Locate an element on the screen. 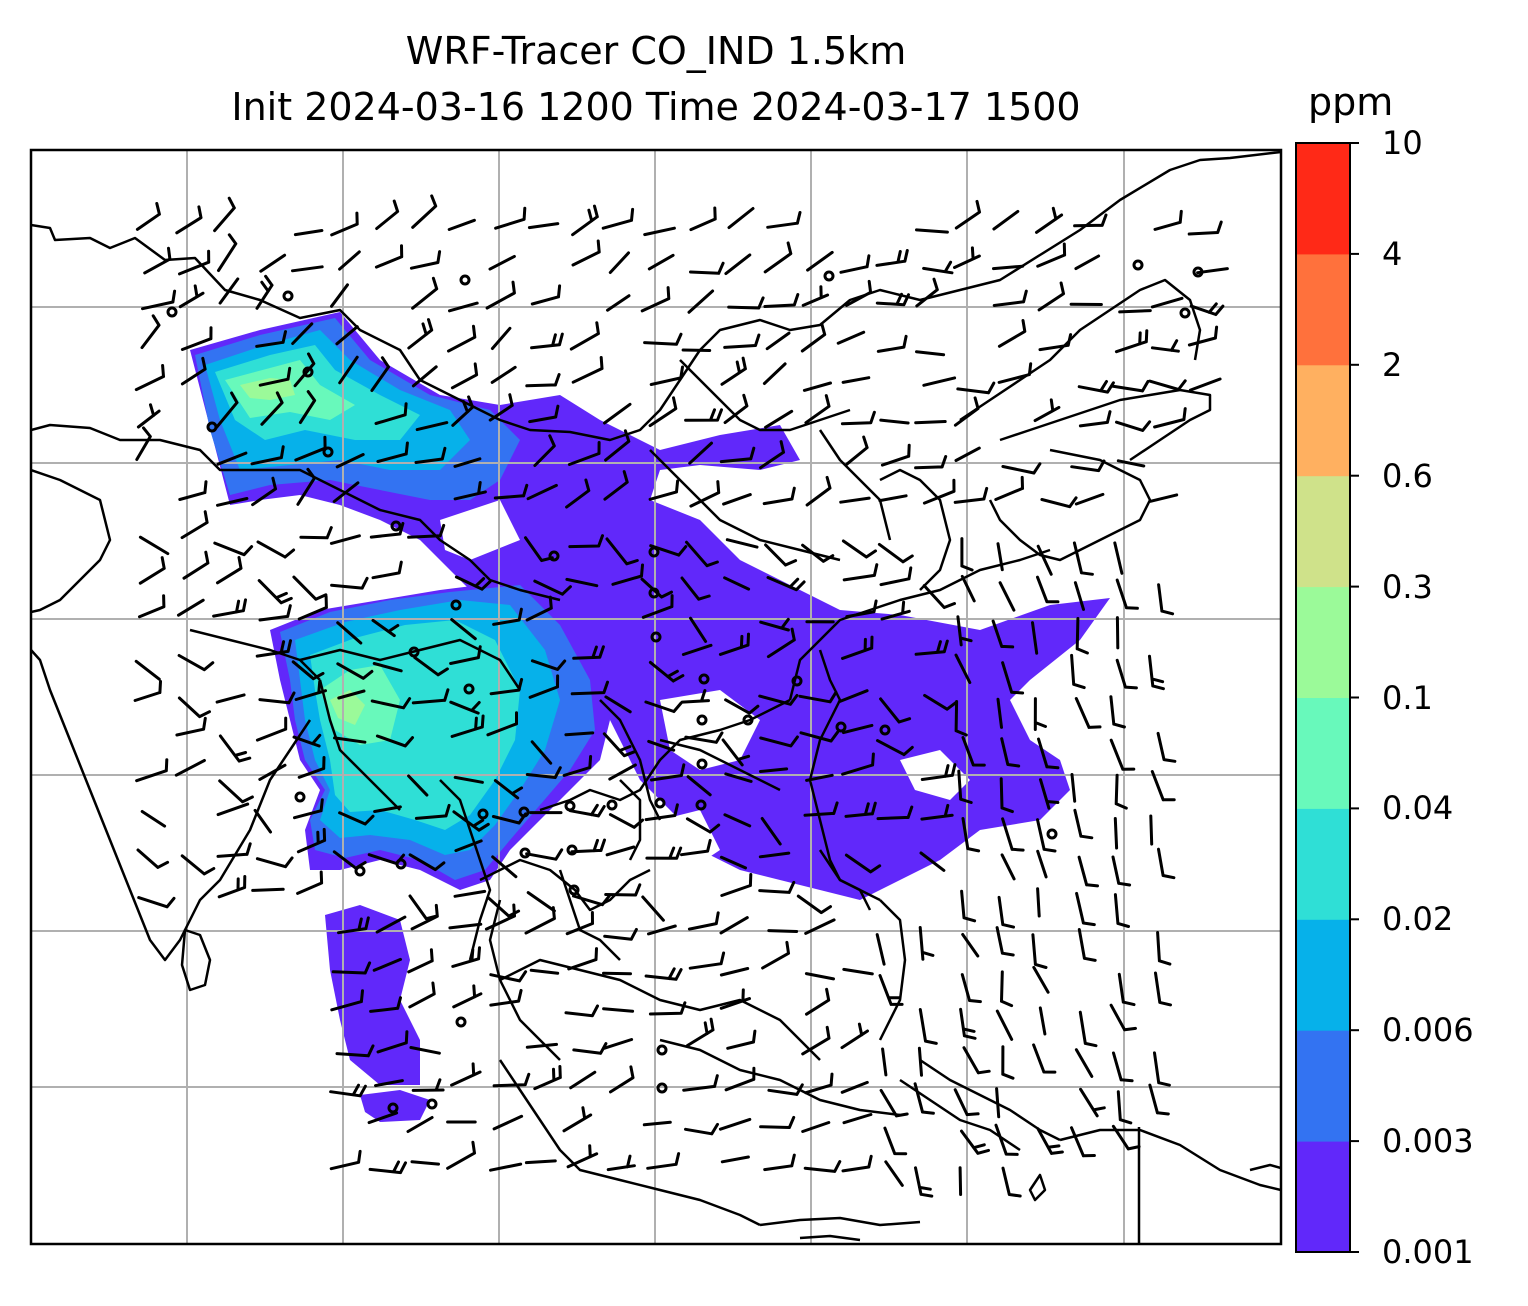 The width and height of the screenshot is (1528, 1306). colorbar is located at coordinates (1327, 697).